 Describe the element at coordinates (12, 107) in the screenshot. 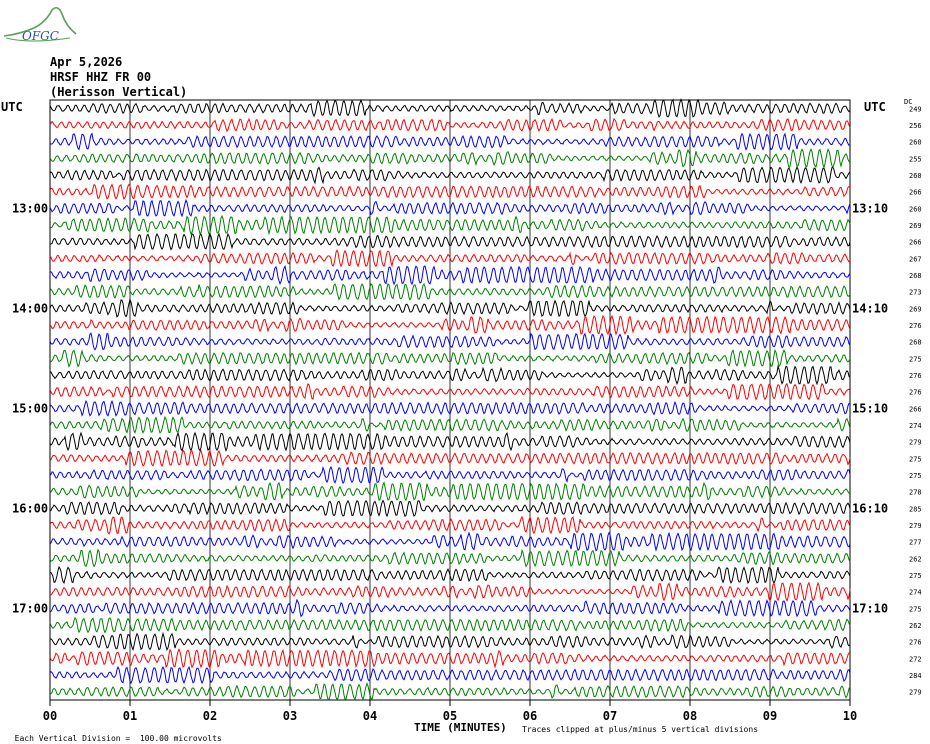

I see `left-utc-label: UTC` at that location.